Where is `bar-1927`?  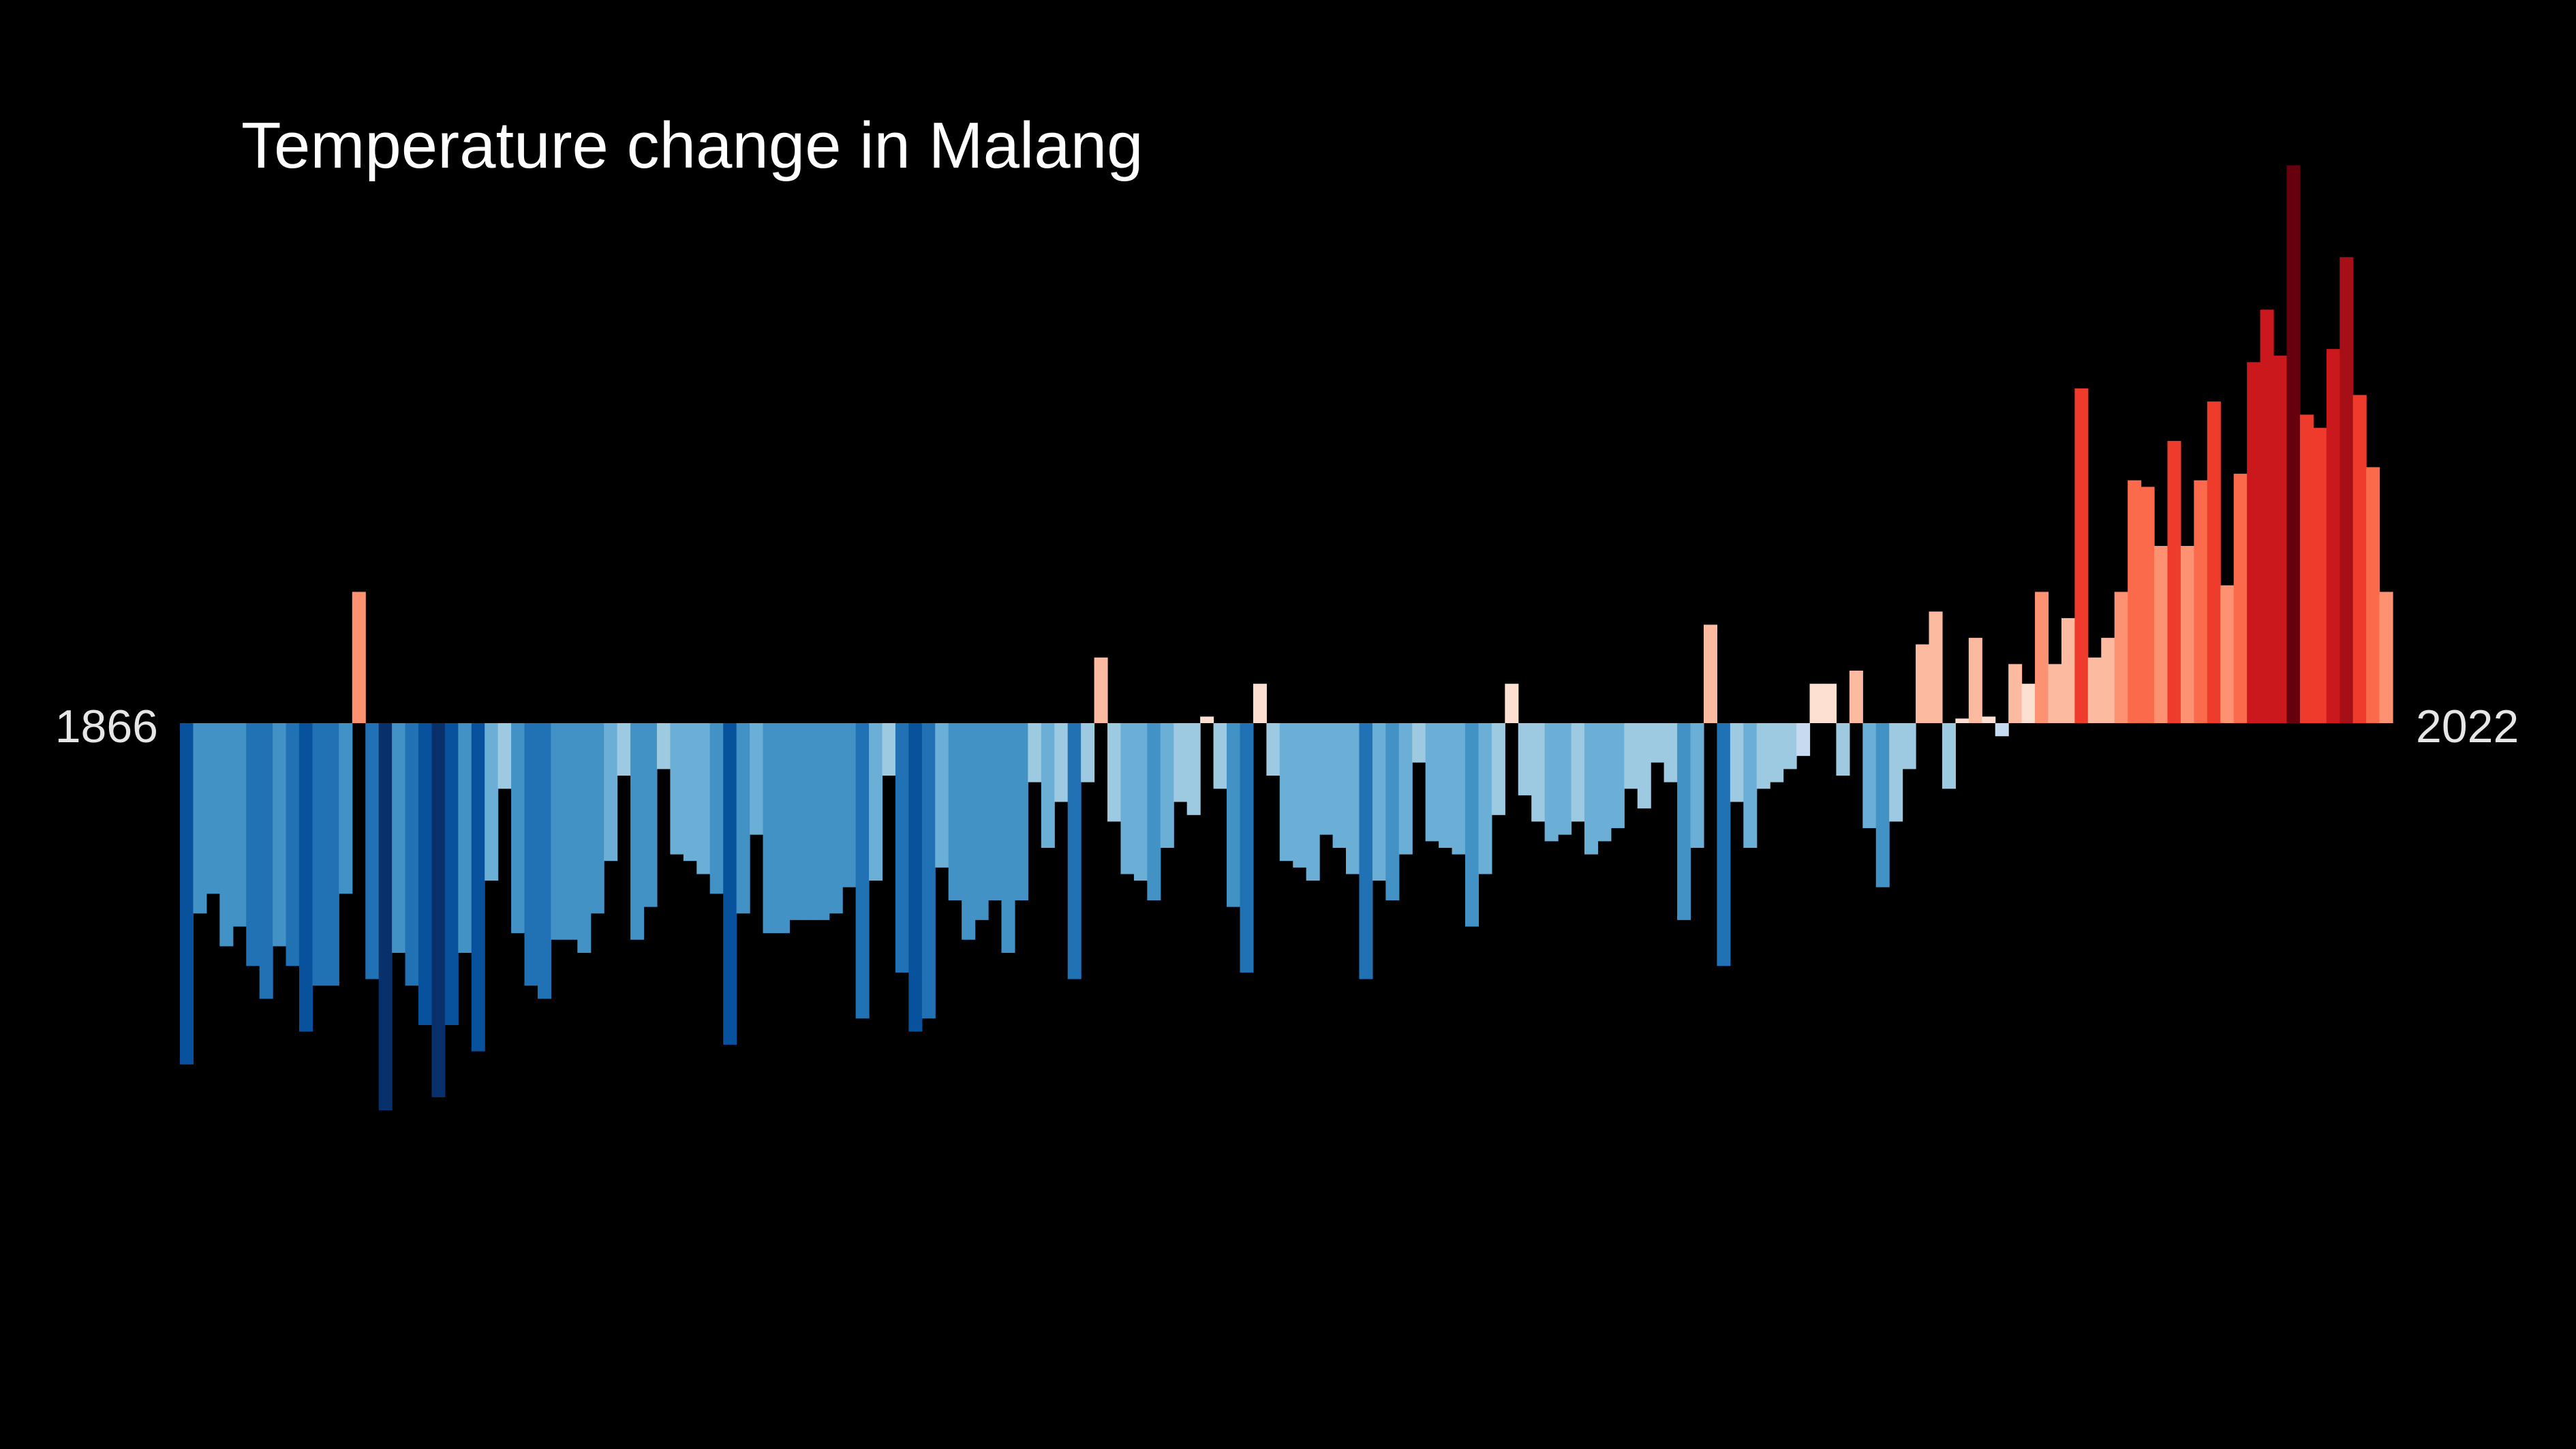
bar-1927 is located at coordinates (995, 812).